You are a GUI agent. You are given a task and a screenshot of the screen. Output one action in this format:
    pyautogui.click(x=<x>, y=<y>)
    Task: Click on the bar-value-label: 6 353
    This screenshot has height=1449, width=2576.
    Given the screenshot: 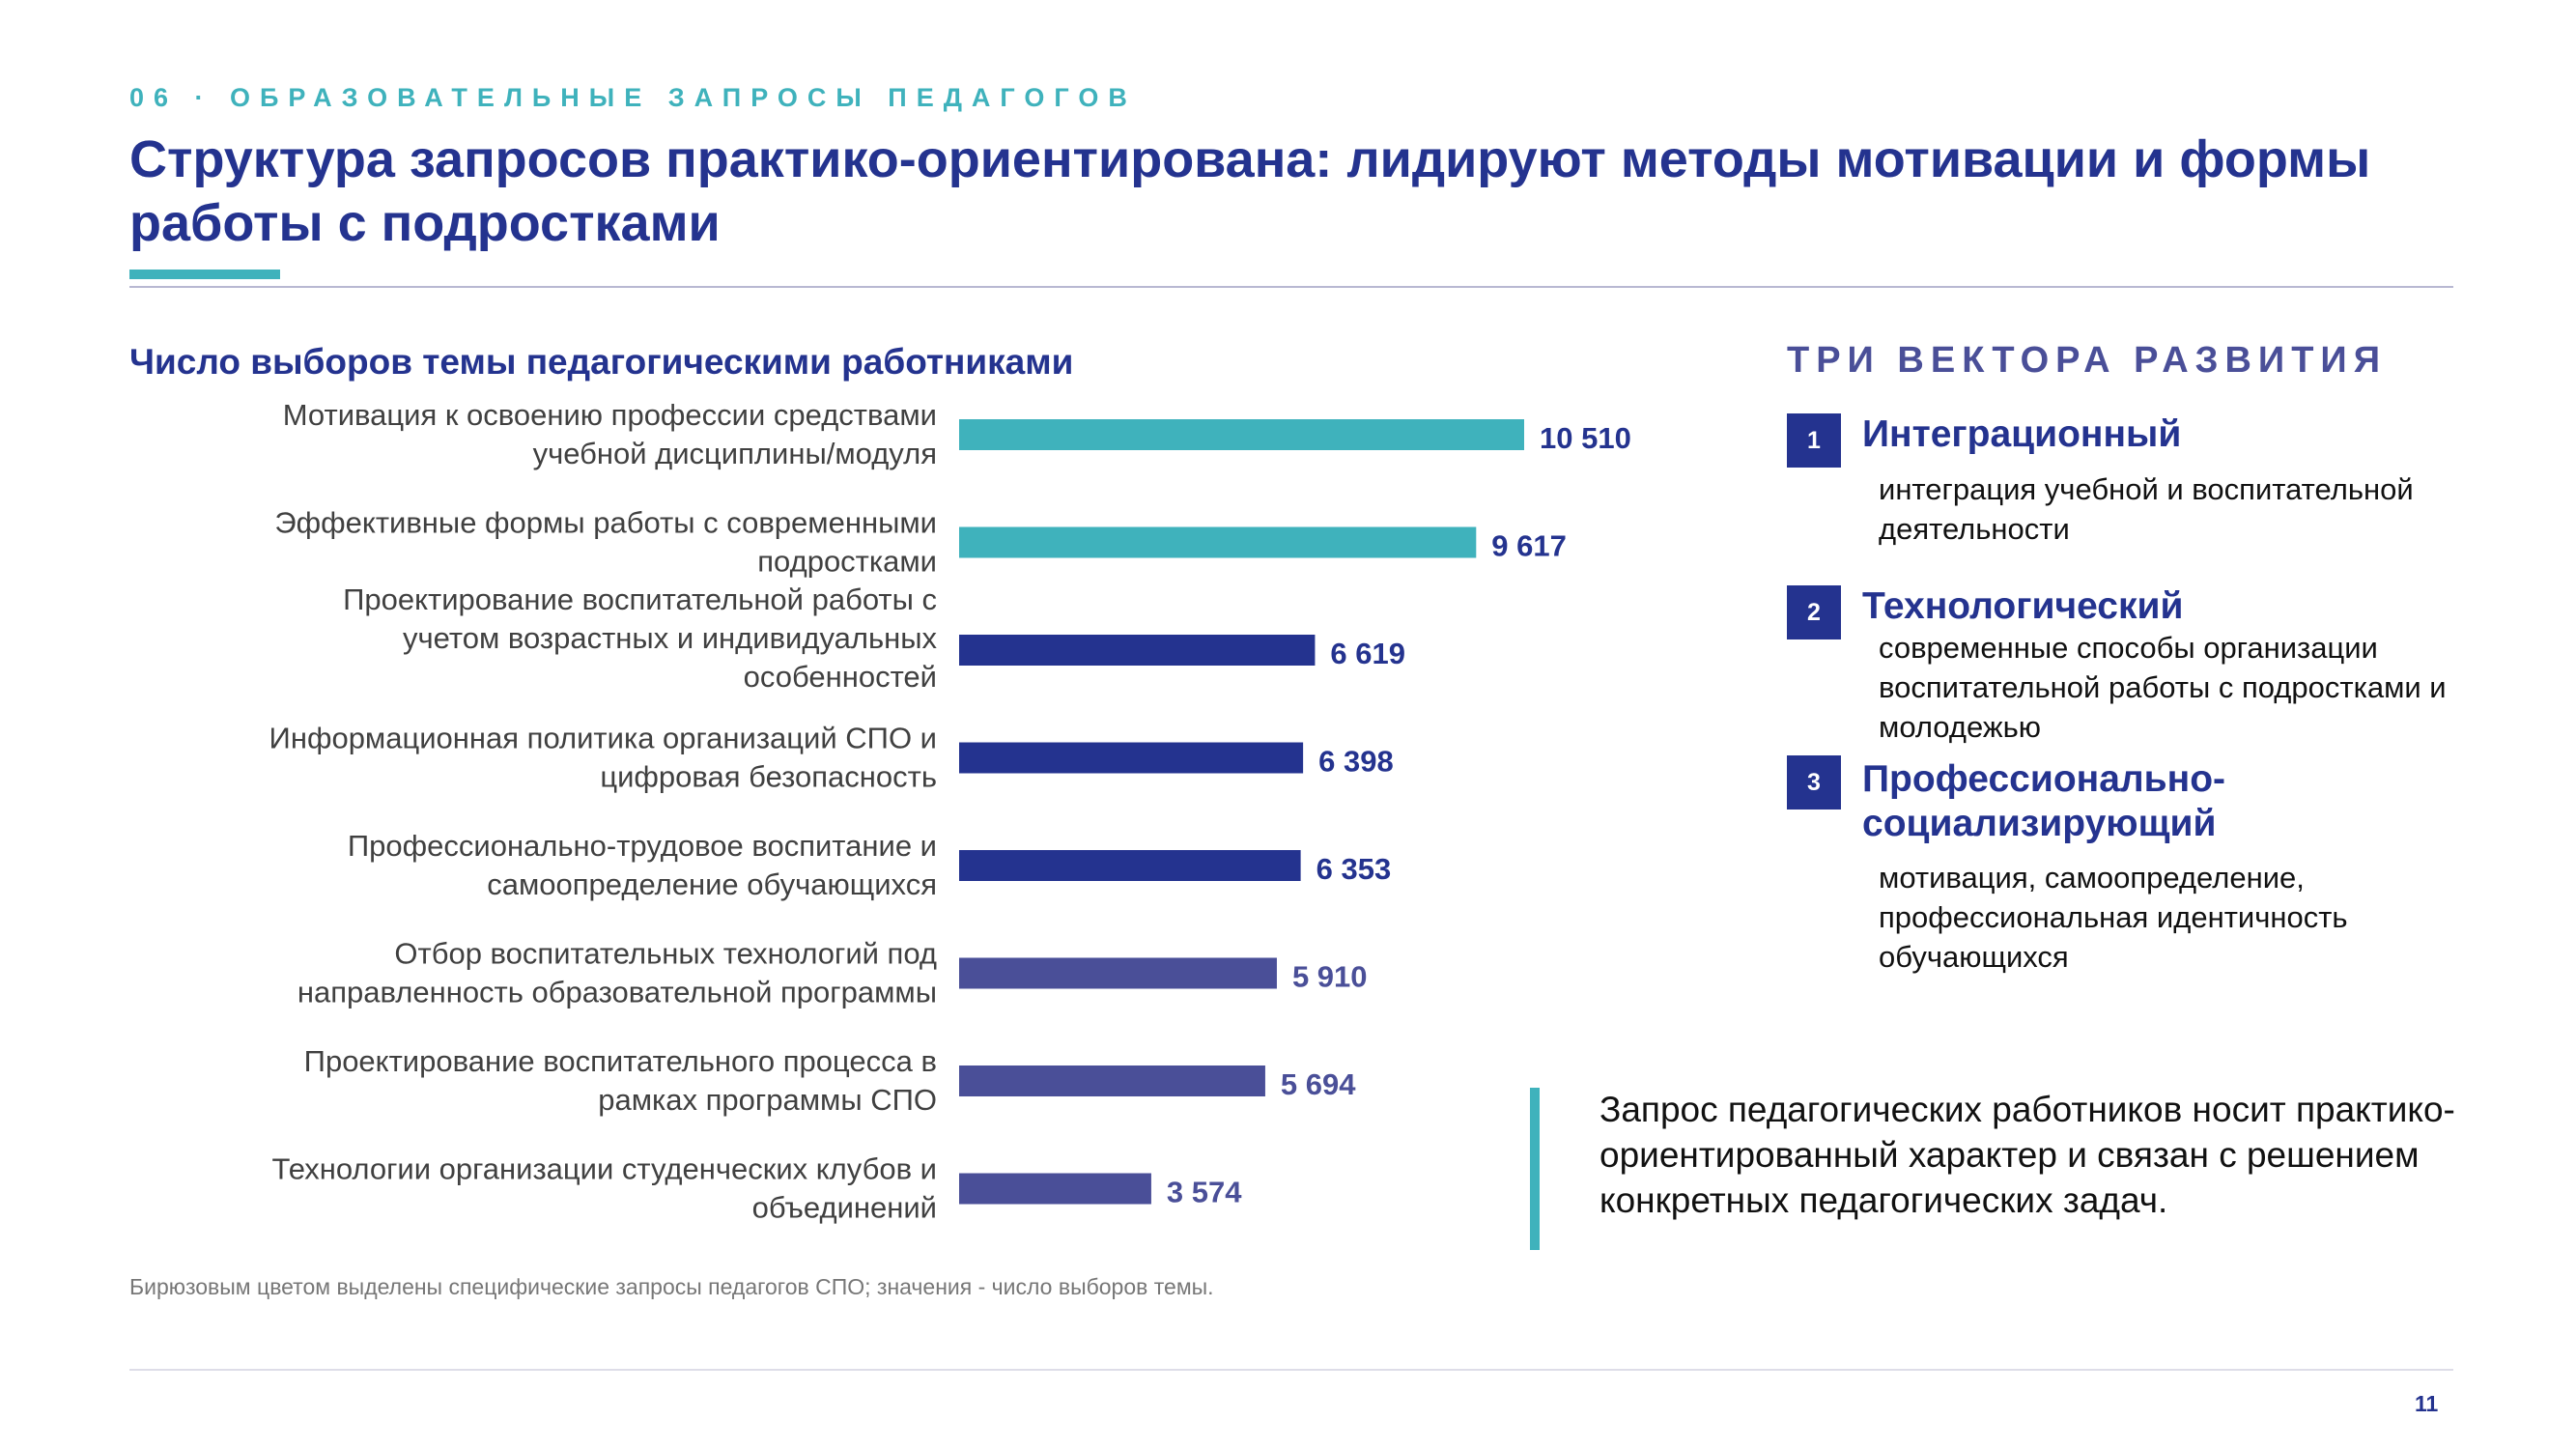 What is the action you would take?
    pyautogui.click(x=1354, y=869)
    